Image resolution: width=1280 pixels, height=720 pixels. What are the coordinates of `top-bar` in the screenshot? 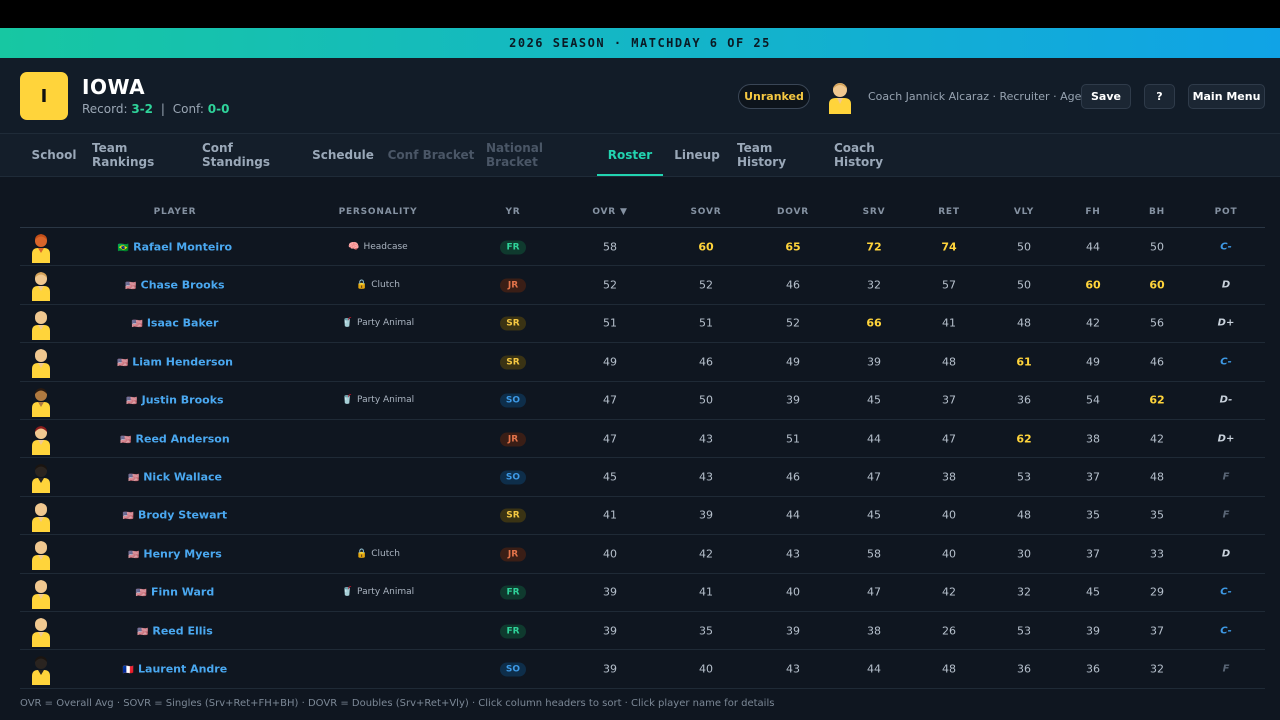 It's located at (640, 14).